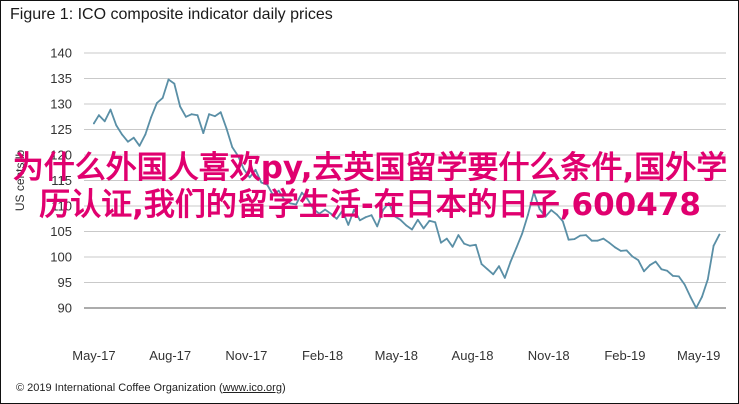 Image resolution: width=739 pixels, height=404 pixels. What do you see at coordinates (396, 355) in the screenshot?
I see `x-tick-label-may-18: May-18` at bounding box center [396, 355].